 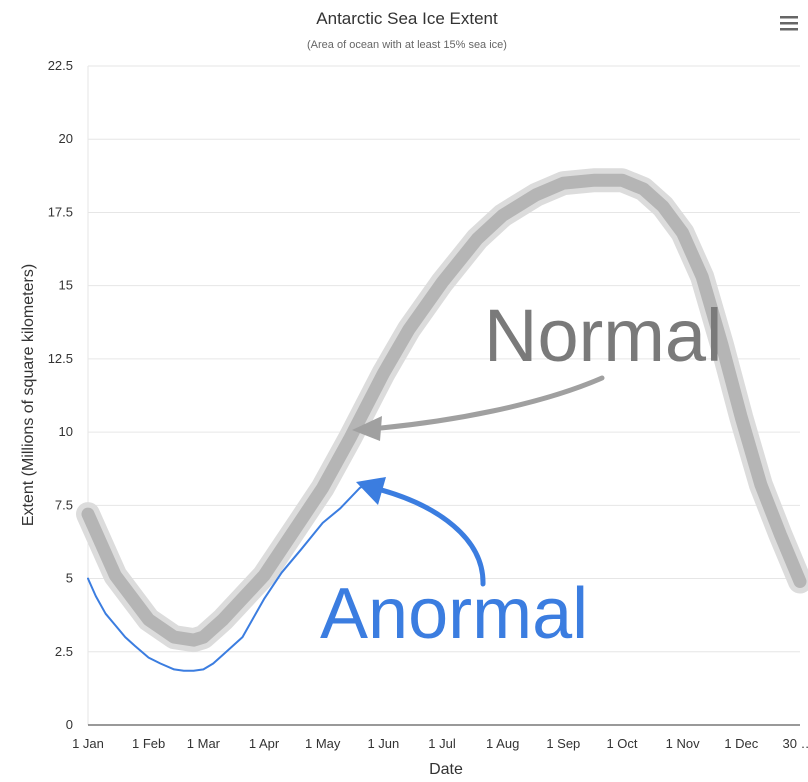 What do you see at coordinates (741, 743) in the screenshot?
I see `x-tick-label: 1 Dec` at bounding box center [741, 743].